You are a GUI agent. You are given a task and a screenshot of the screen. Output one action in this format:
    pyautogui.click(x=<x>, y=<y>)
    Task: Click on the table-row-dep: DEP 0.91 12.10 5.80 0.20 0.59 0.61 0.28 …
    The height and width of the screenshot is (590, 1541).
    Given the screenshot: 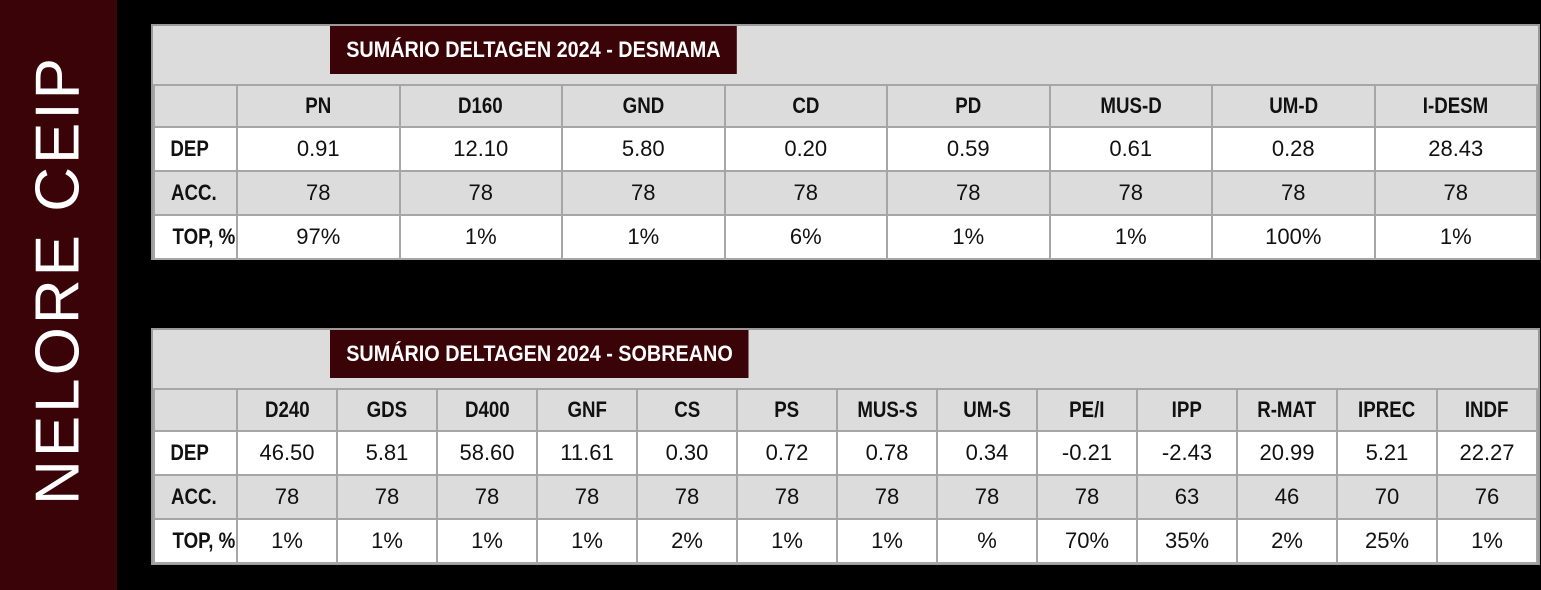 What is the action you would take?
    pyautogui.click(x=845, y=149)
    